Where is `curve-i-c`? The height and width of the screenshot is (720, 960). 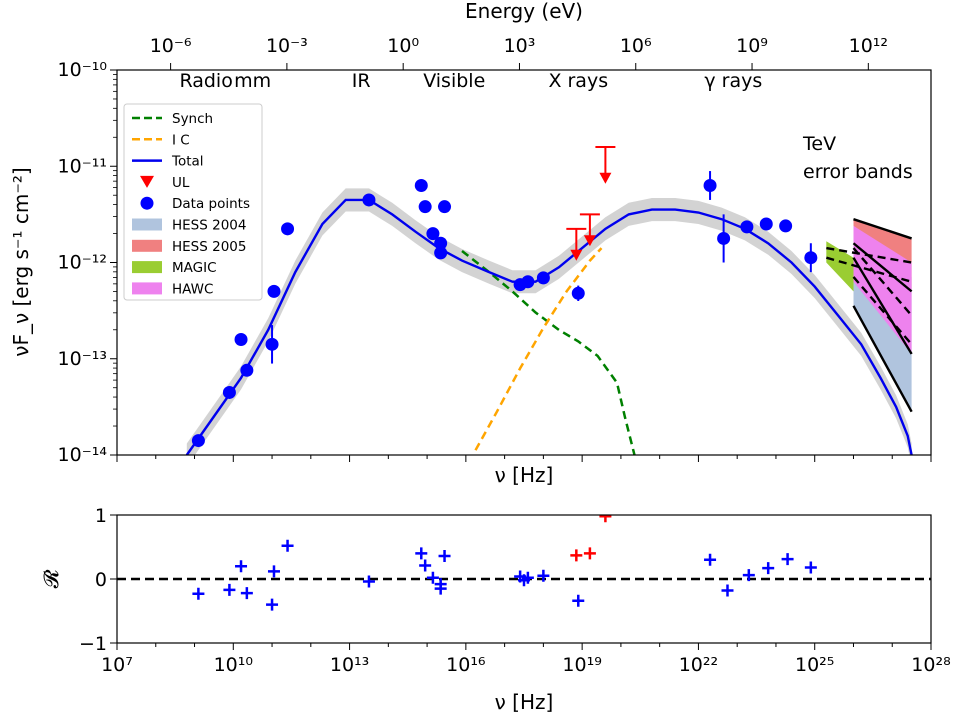
curve-i-c is located at coordinates (538, 349).